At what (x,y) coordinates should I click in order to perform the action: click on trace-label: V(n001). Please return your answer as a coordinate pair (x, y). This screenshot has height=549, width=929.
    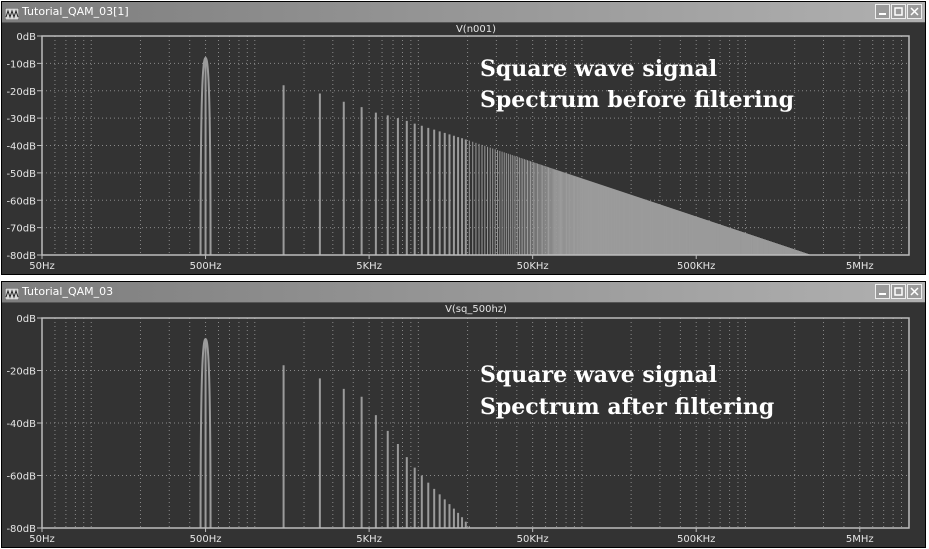
    Looking at the image, I should click on (476, 29).